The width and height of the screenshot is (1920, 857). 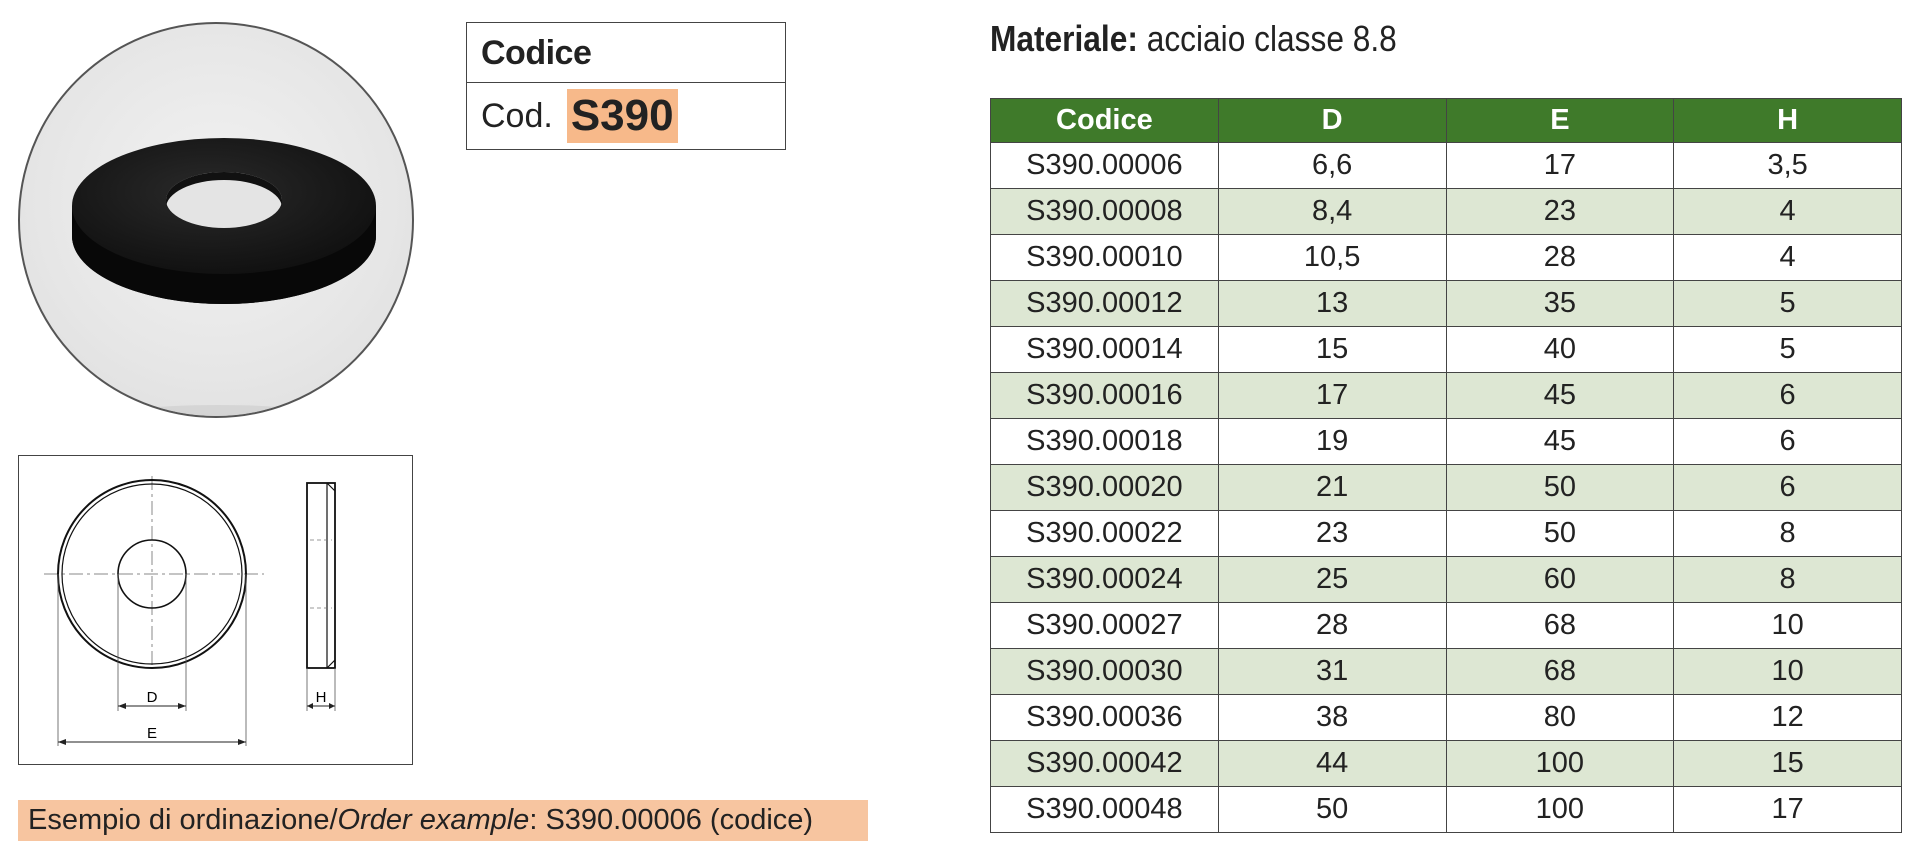 What do you see at coordinates (1104, 165) in the screenshot?
I see `cell-codice: S390.00006` at bounding box center [1104, 165].